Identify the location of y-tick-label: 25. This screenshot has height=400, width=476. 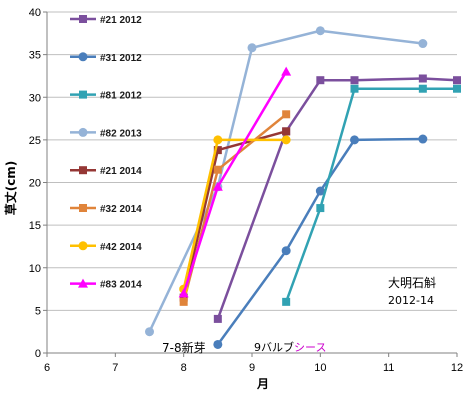
(35, 141).